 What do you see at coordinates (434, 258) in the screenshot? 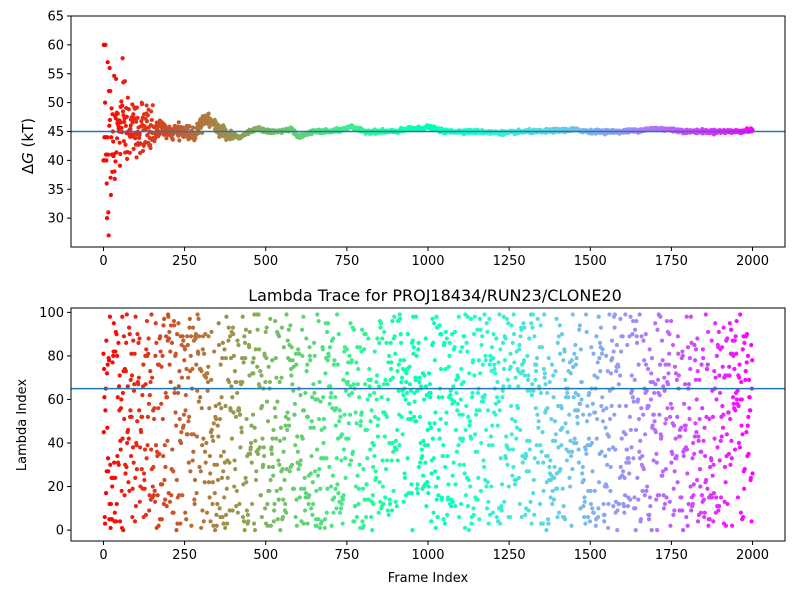
I see `delta-g-x-ticks: 0 250 500 750 1000 1250 1500 1750 2000` at bounding box center [434, 258].